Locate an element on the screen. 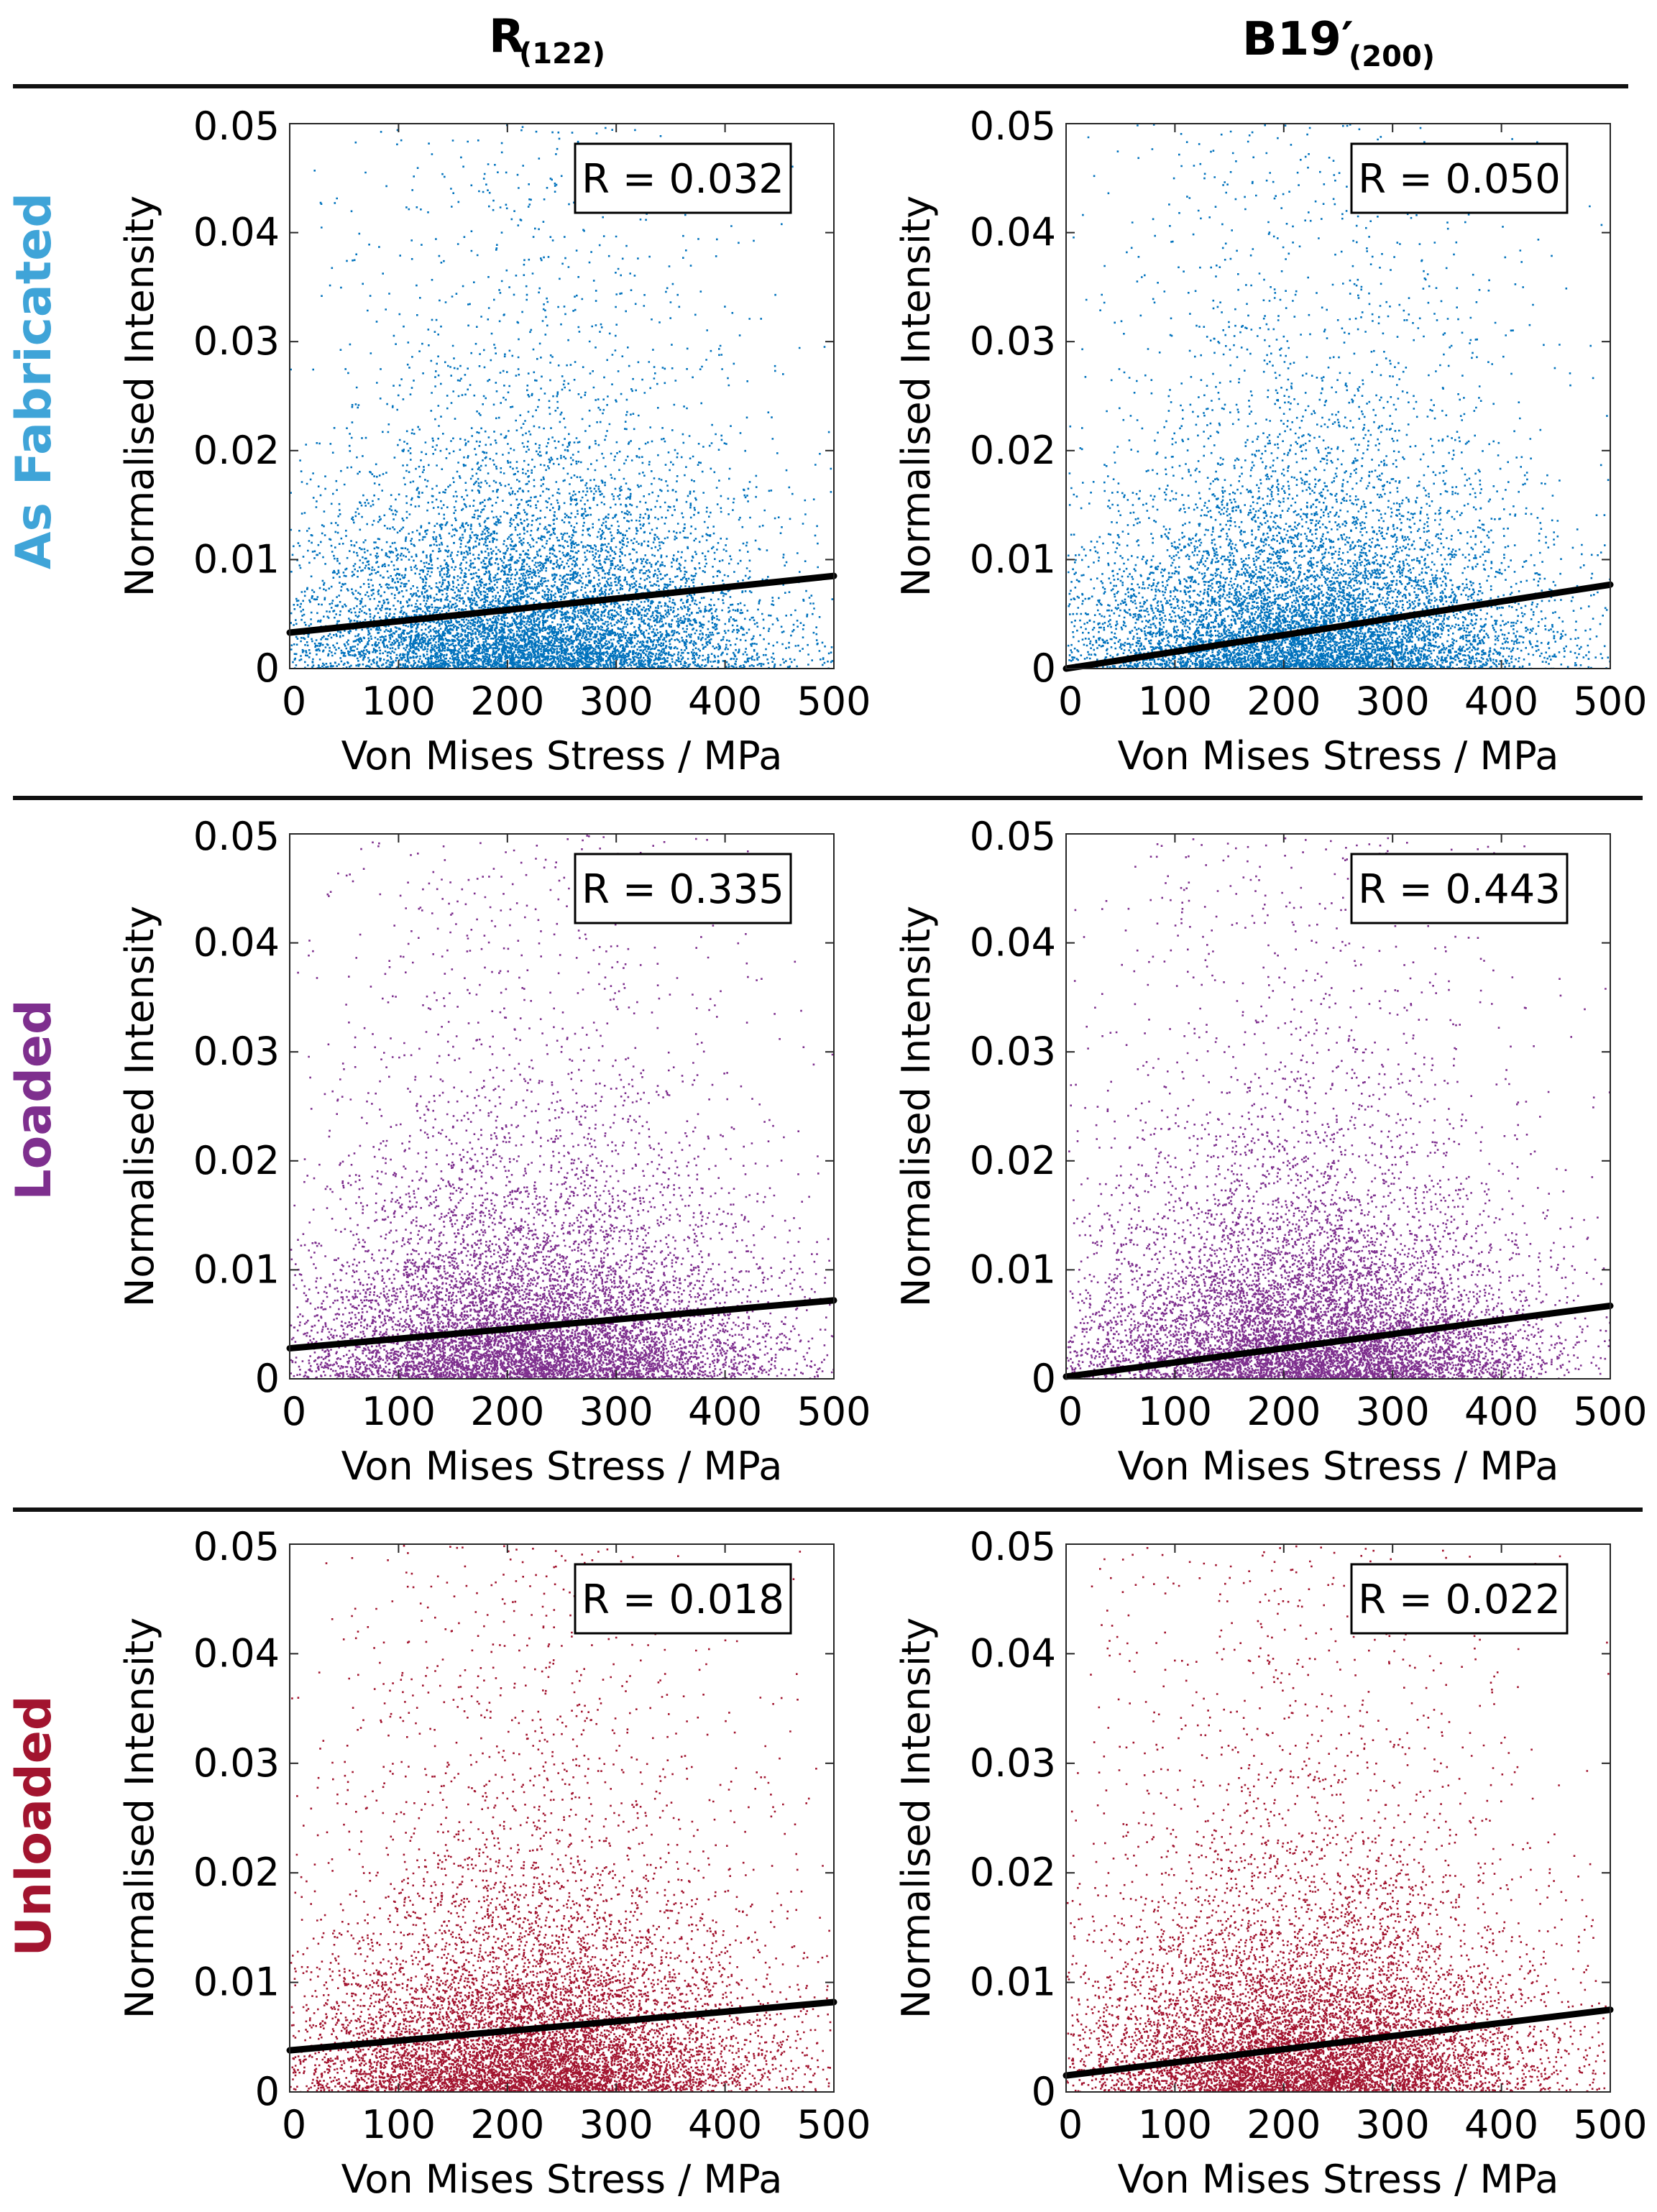  r-annotation-label: R = 0.022 is located at coordinates (1459, 1600).